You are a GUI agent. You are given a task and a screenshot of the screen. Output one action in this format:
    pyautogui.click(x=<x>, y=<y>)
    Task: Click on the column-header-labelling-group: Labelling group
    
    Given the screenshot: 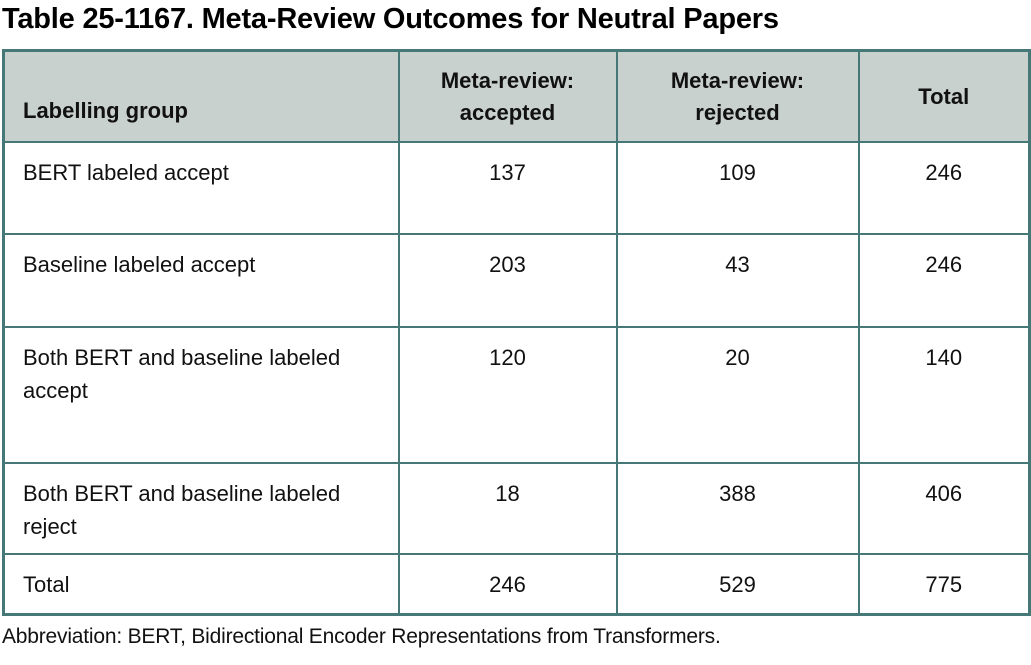 What is the action you would take?
    pyautogui.click(x=201, y=96)
    